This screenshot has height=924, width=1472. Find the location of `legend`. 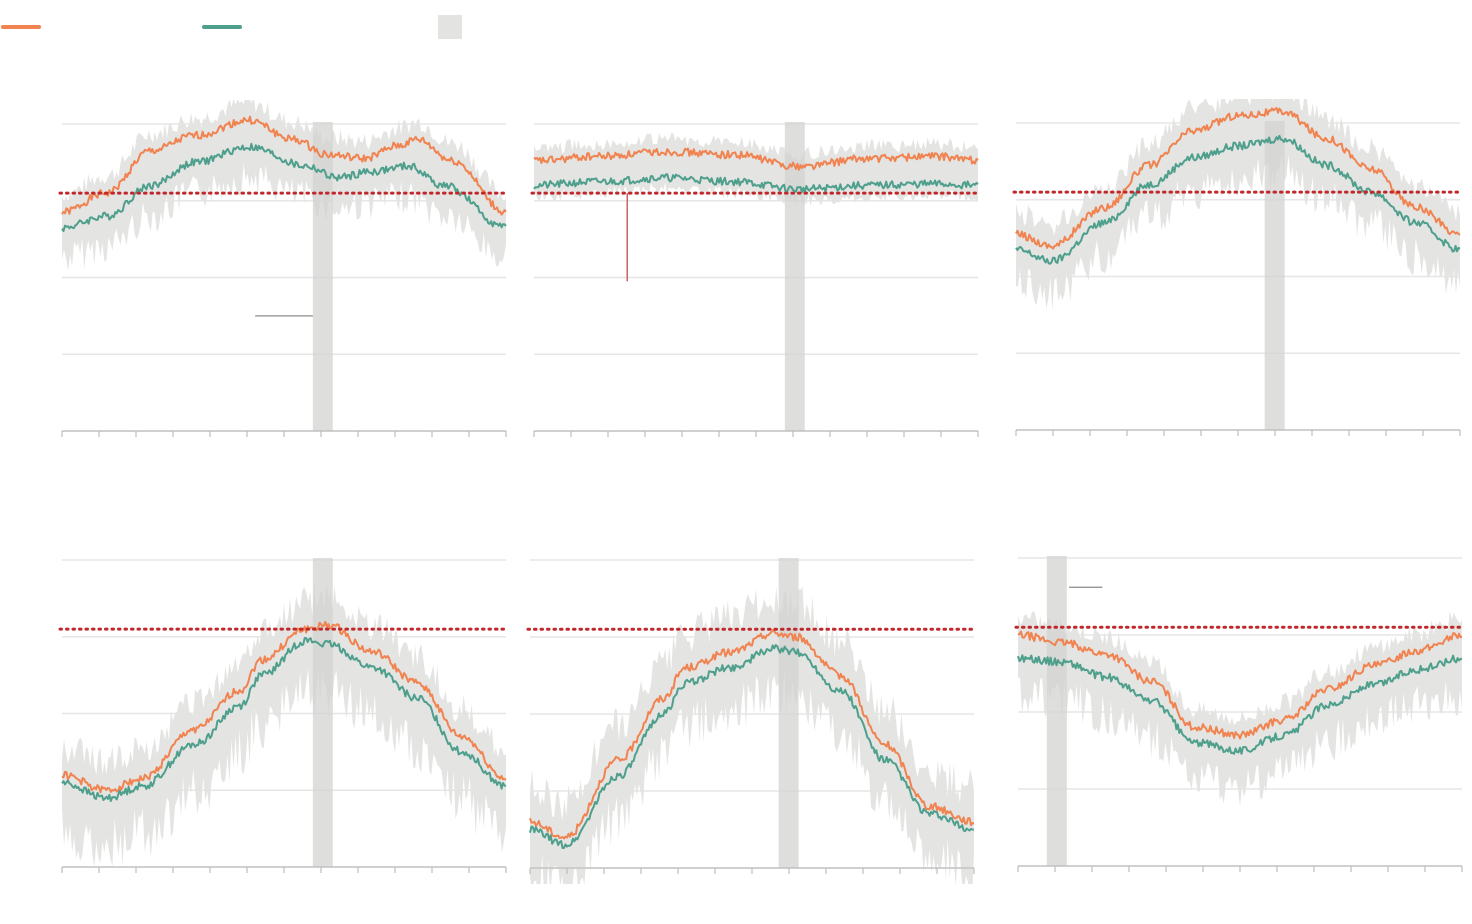

legend is located at coordinates (231, 27).